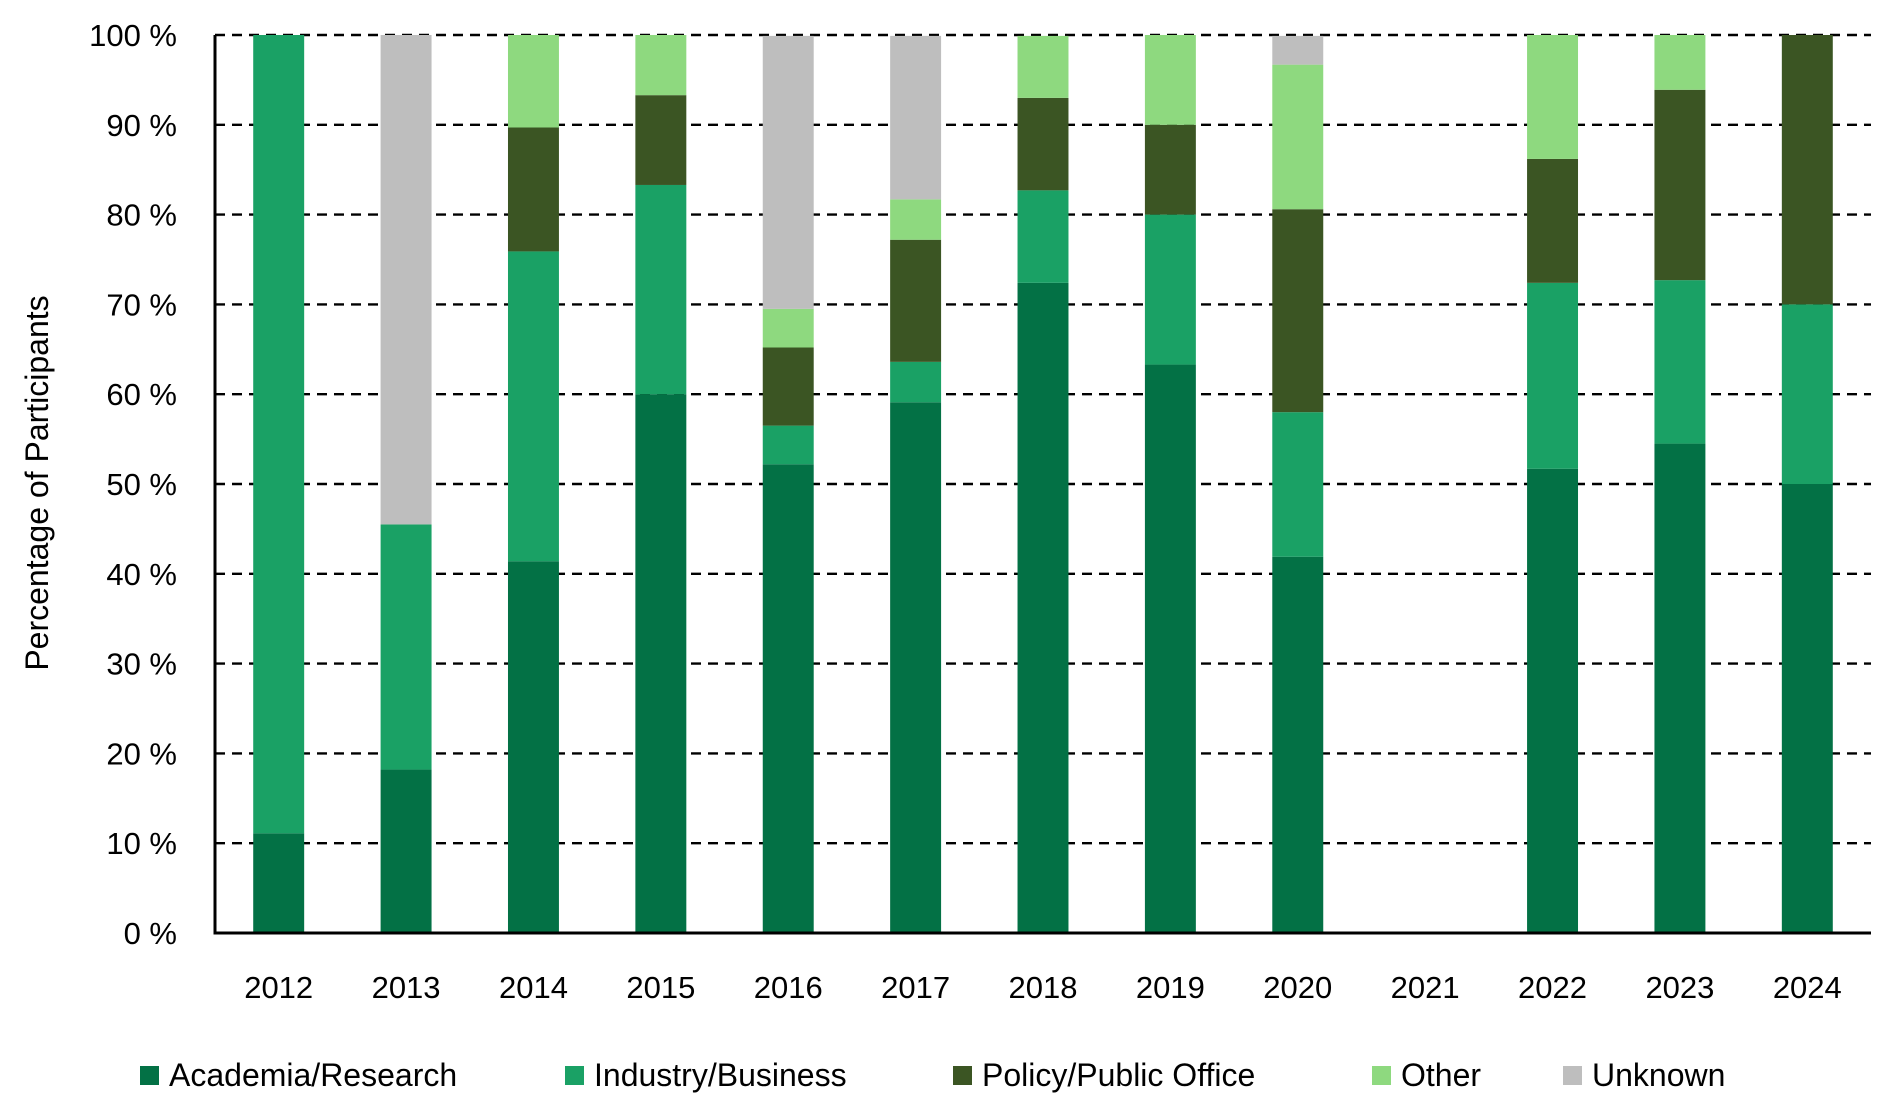 The width and height of the screenshot is (1892, 1115). Describe the element at coordinates (1043, 236) in the screenshot. I see `bar-segment-industry-business-2018` at that location.